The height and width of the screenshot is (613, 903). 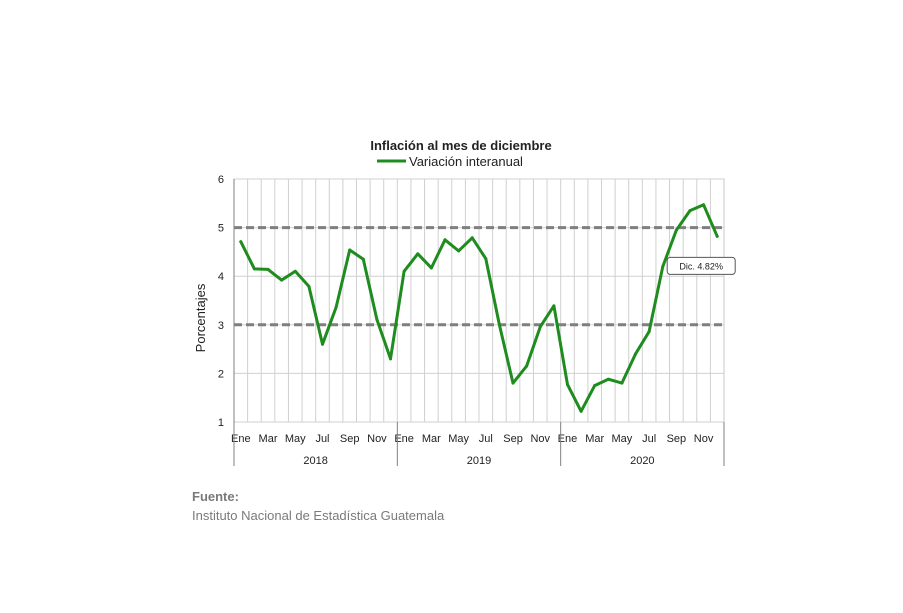 What do you see at coordinates (479, 276) in the screenshot?
I see `reference-lines` at bounding box center [479, 276].